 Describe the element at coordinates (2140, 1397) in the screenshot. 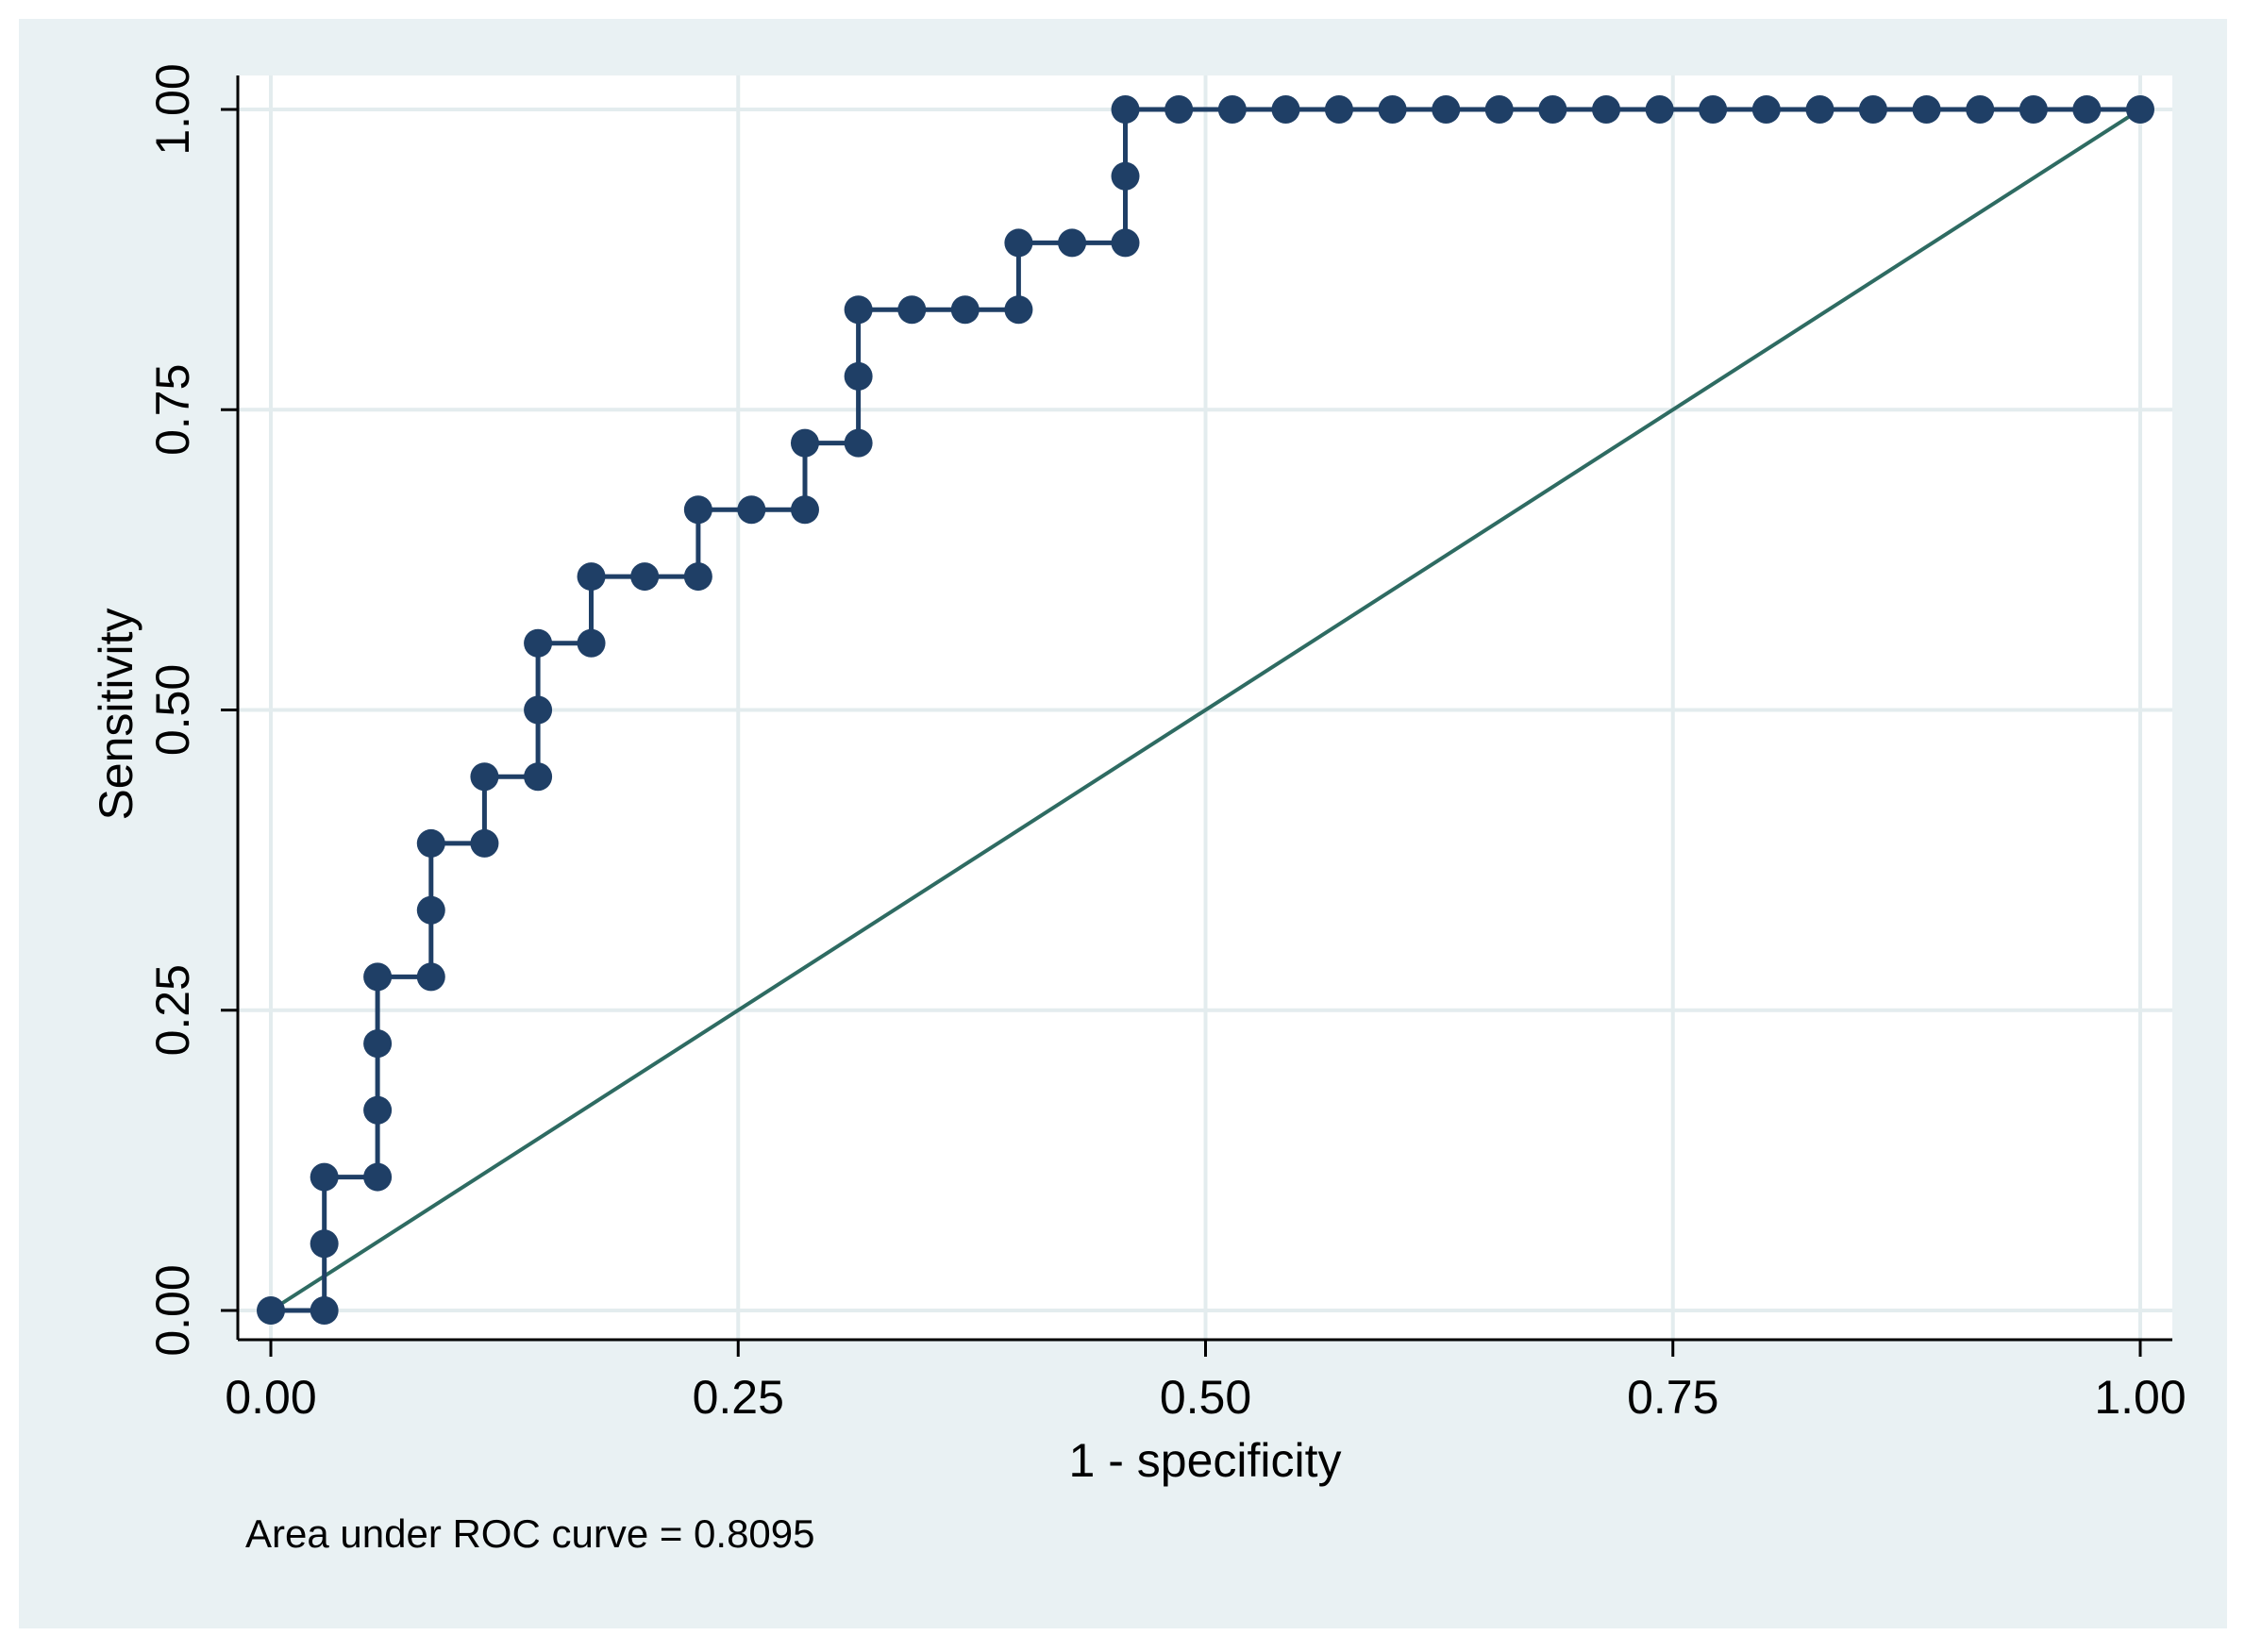

I see `x-tick-label: 1.00` at that location.